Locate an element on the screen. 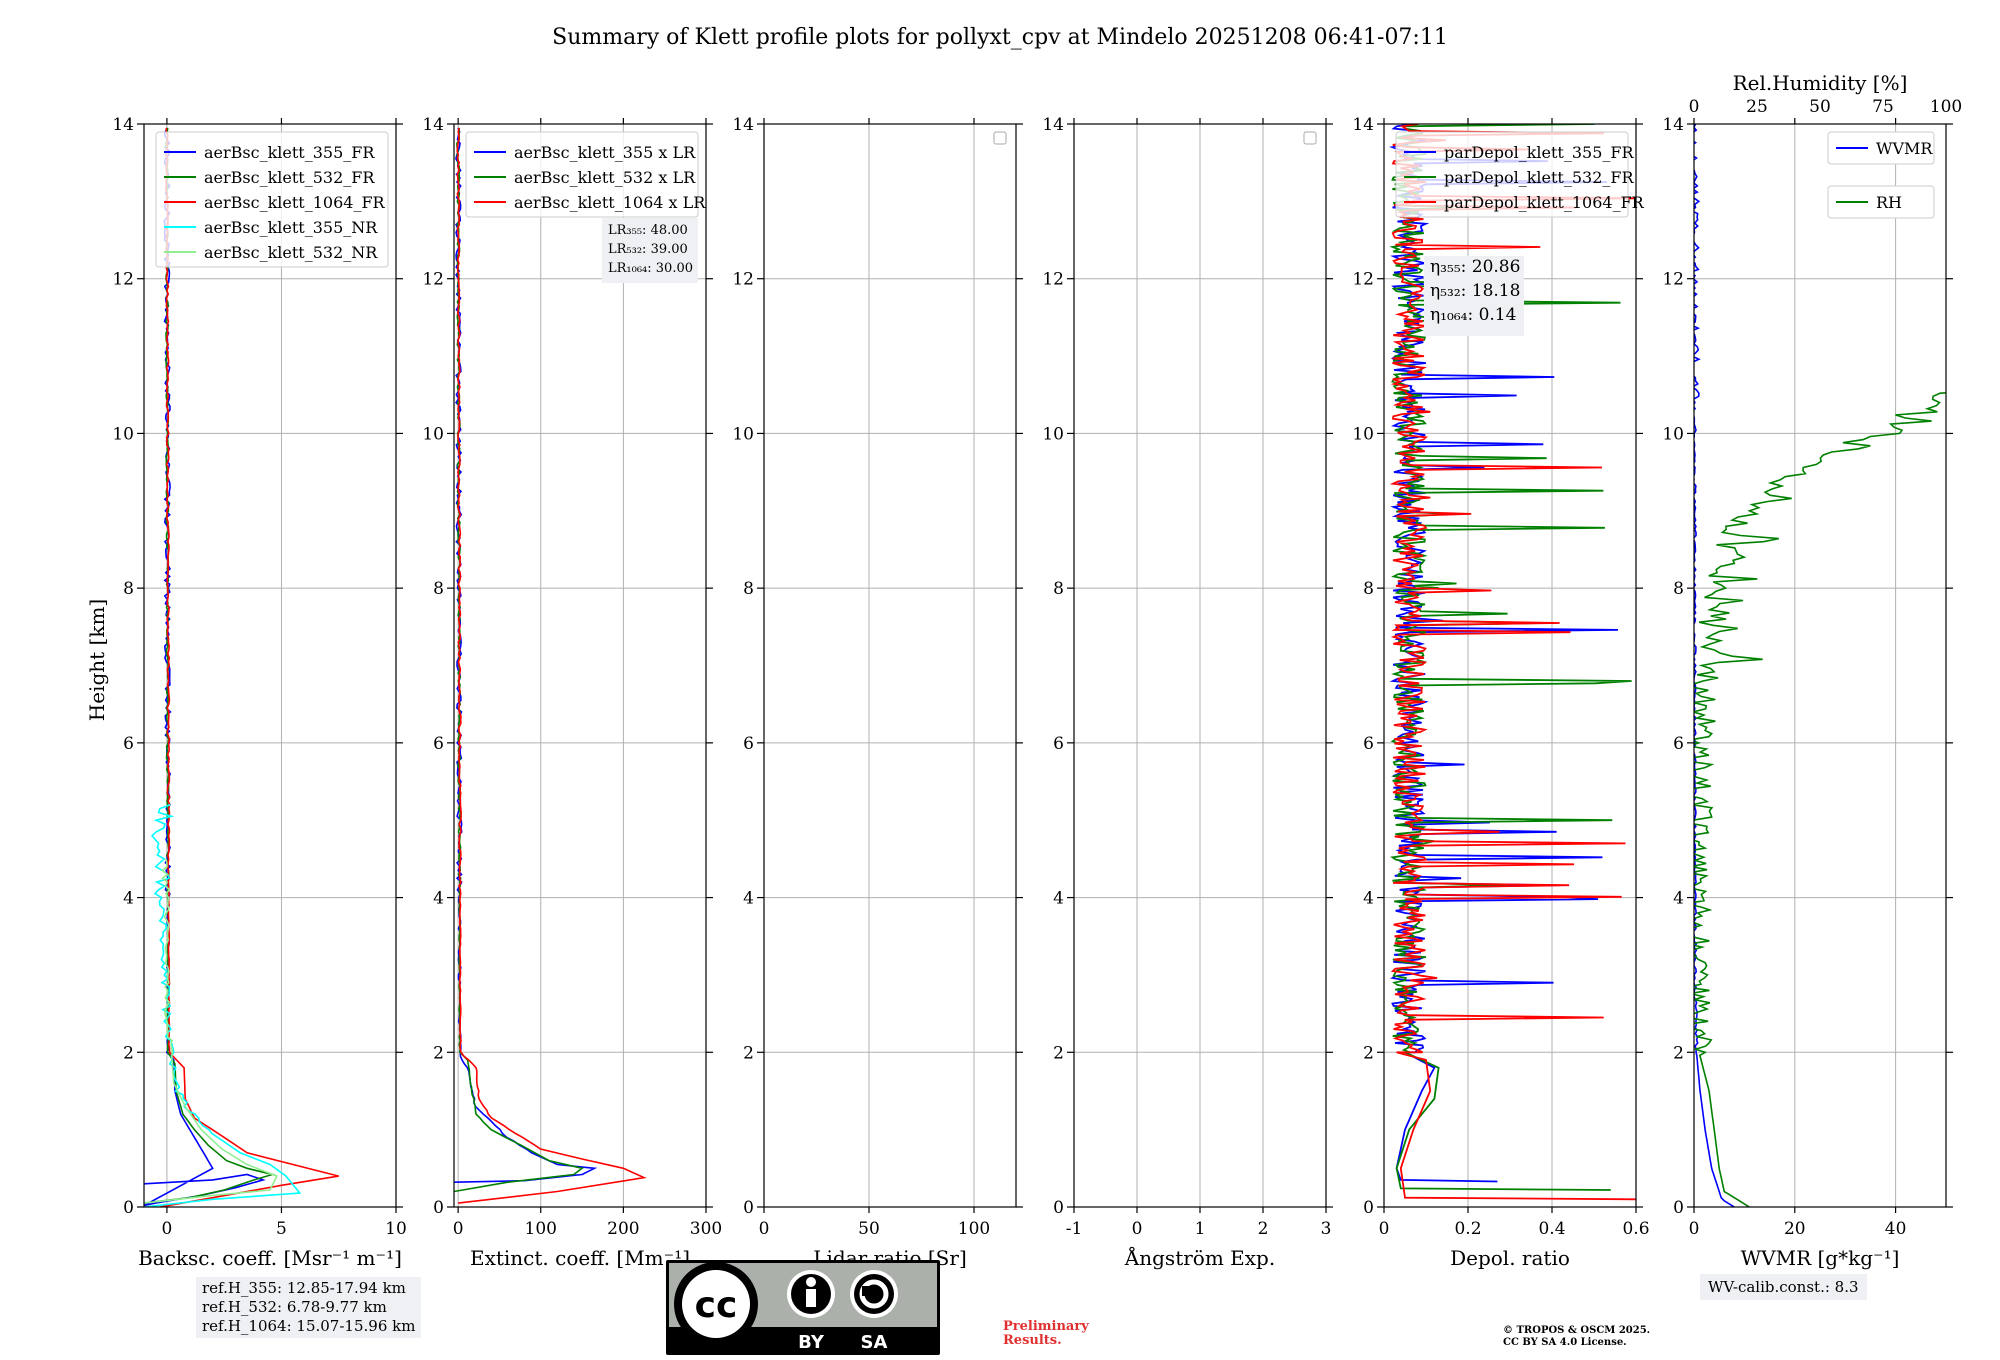 The height and width of the screenshot is (1360, 2000). x-tick-label: 0.2 is located at coordinates (1467, 1229).